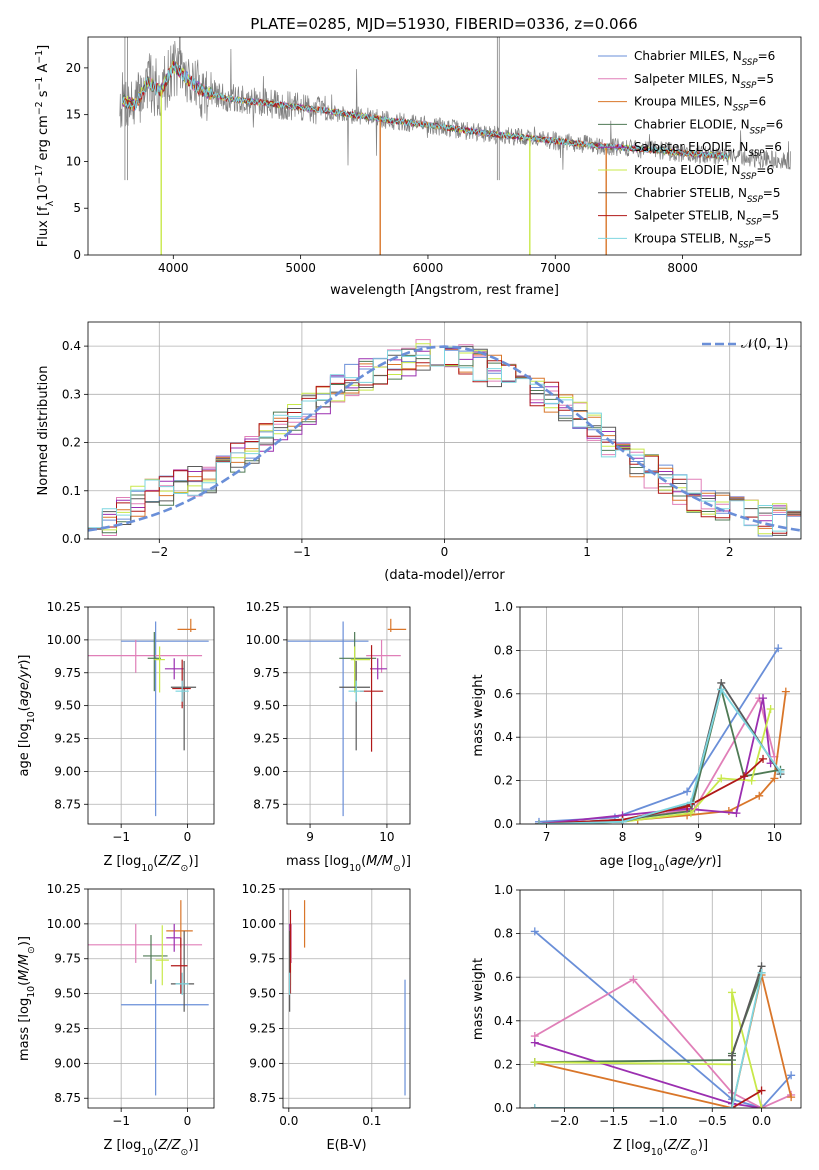  What do you see at coordinates (478, 999) in the screenshot?
I see `y-axis-label: mass weight` at bounding box center [478, 999].